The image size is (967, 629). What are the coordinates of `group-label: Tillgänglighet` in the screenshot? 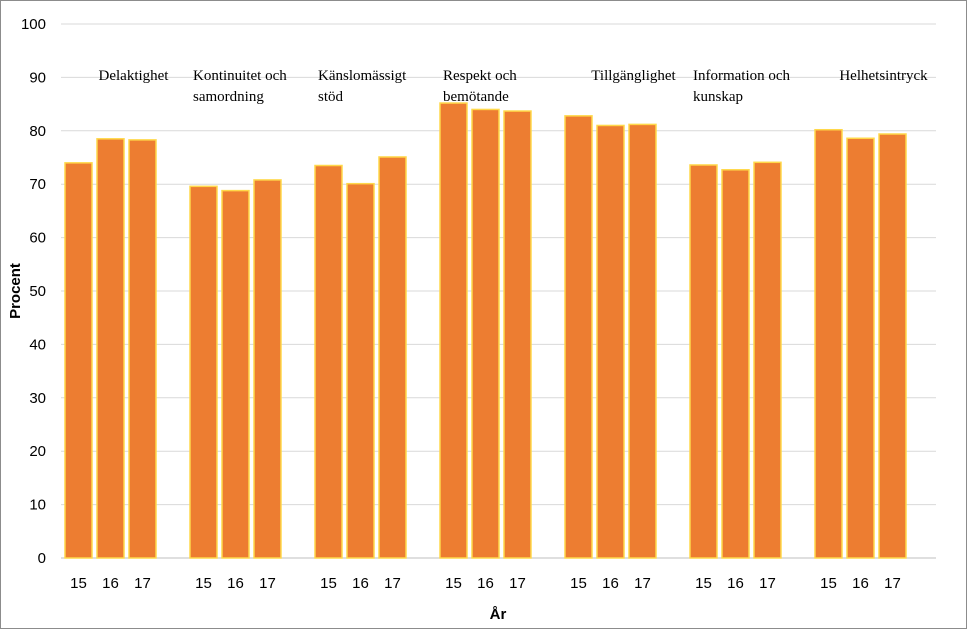 It's located at (633, 76).